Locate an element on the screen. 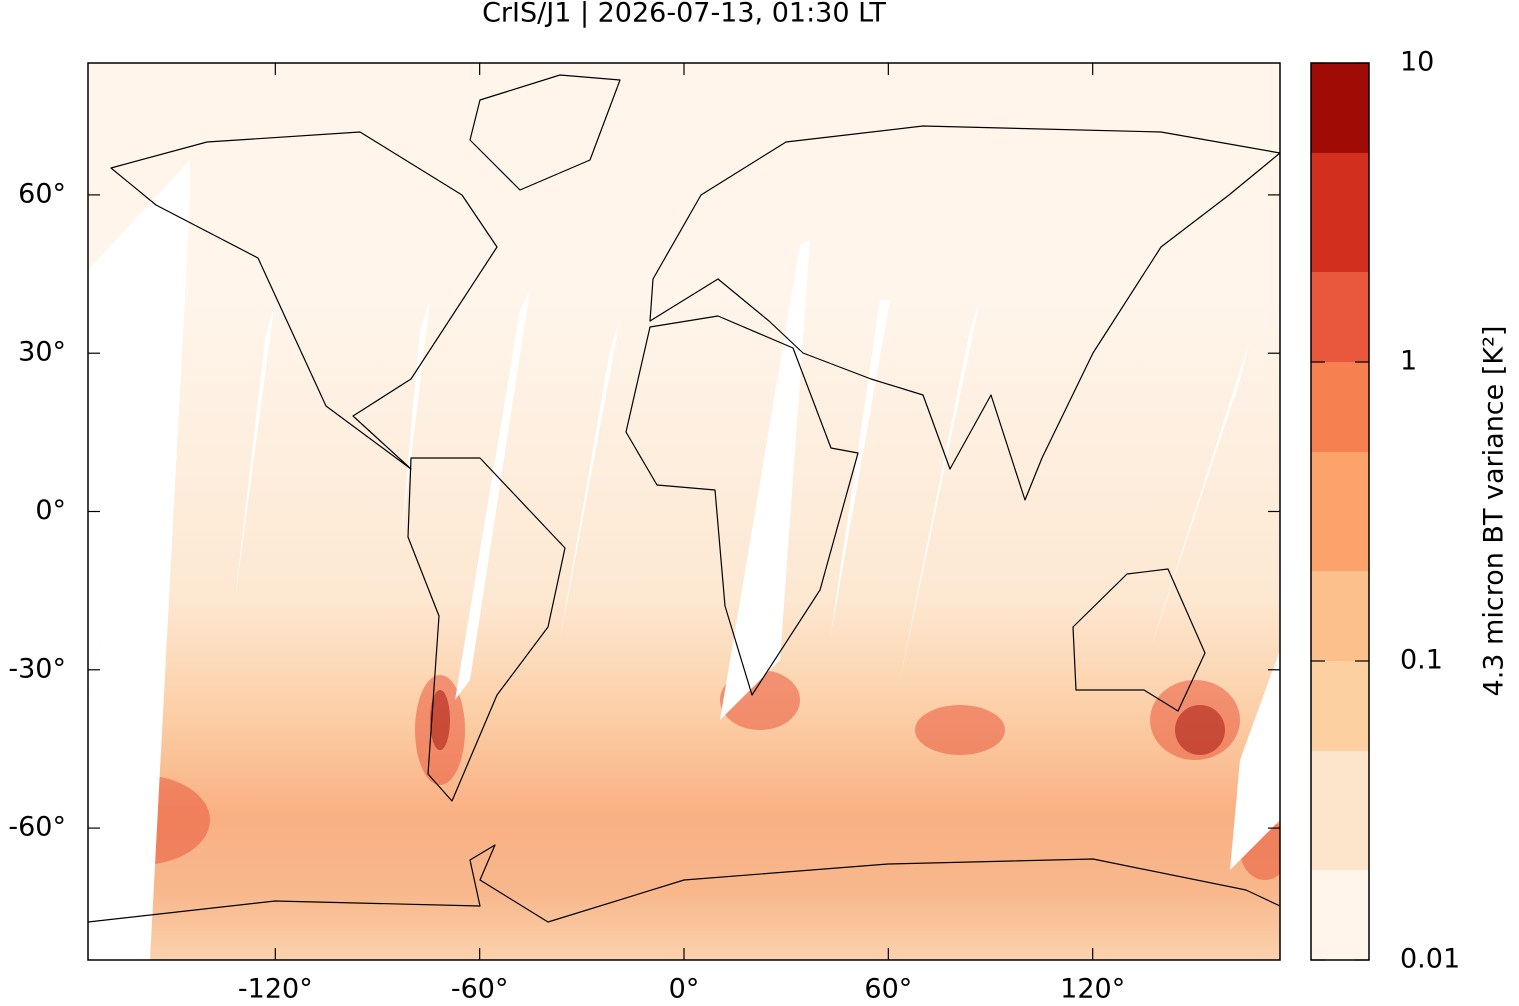  colorbar-label: 4.3 micron BT variance [K²] is located at coordinates (1494, 511).